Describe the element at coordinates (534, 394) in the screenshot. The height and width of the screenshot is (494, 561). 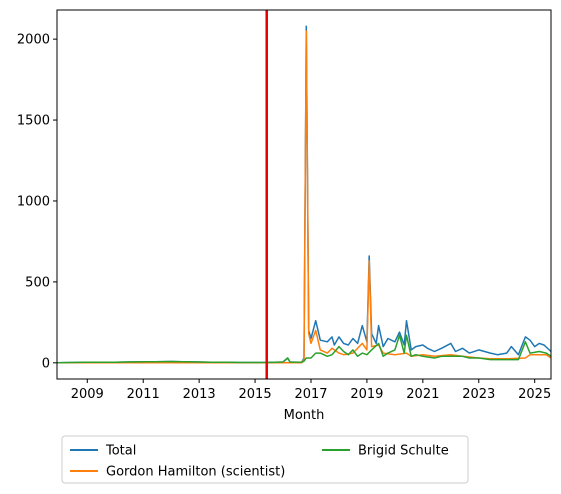
I see `x-tick-label-2025: 2025` at that location.